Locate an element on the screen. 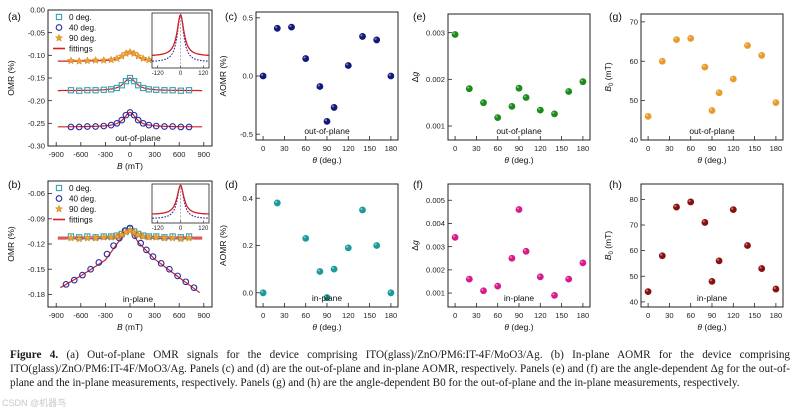 The image size is (801, 412). y-tick-label: 60 is located at coordinates (634, 250).